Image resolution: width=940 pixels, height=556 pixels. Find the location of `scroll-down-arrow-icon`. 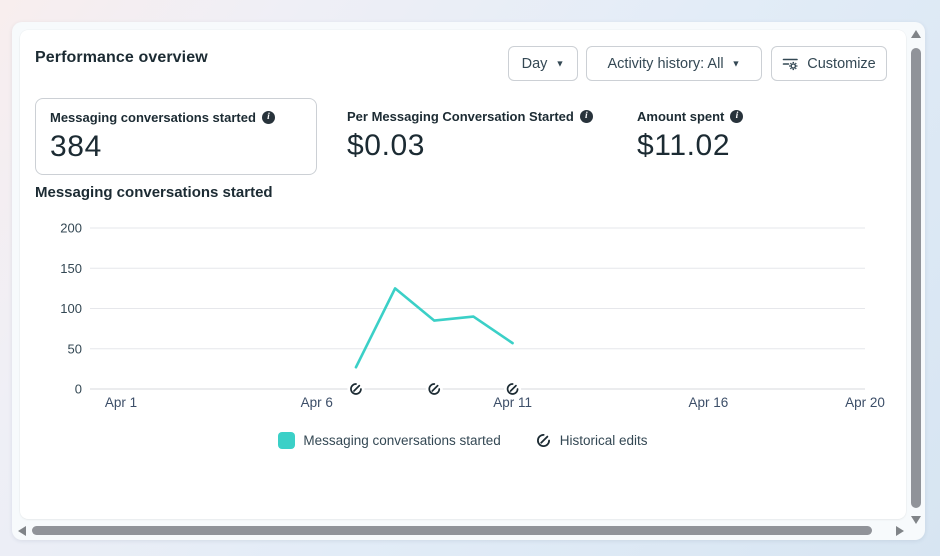

scroll-down-arrow-icon is located at coordinates (916, 520).